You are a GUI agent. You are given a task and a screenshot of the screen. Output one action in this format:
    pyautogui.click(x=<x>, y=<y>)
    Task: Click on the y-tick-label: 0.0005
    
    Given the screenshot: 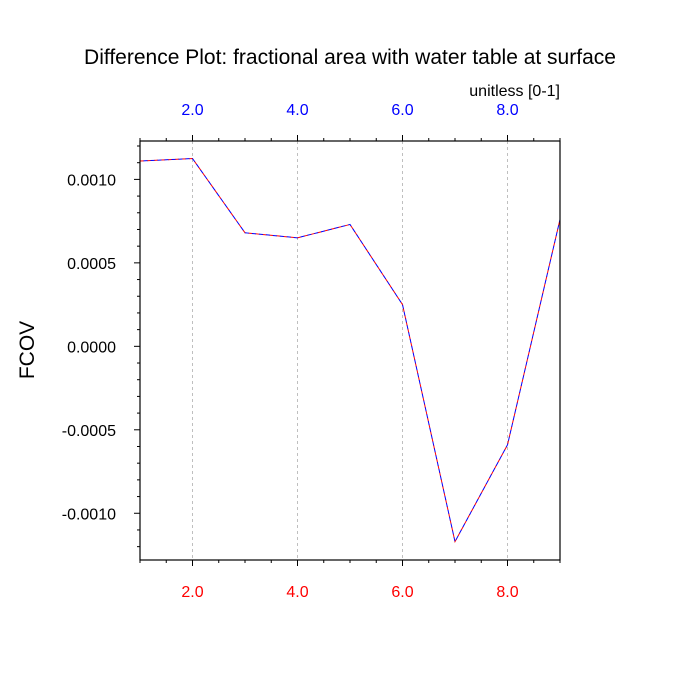 What is the action you would take?
    pyautogui.click(x=91, y=264)
    